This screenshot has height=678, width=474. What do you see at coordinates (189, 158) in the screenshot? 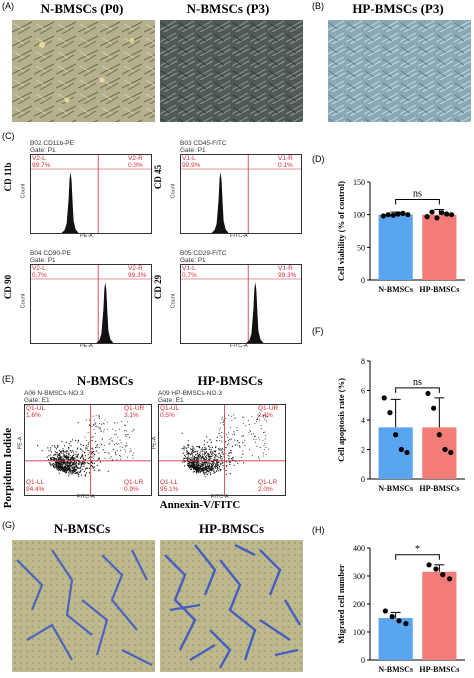
I see `histogram-quadrant-label: V1-L` at bounding box center [189, 158].